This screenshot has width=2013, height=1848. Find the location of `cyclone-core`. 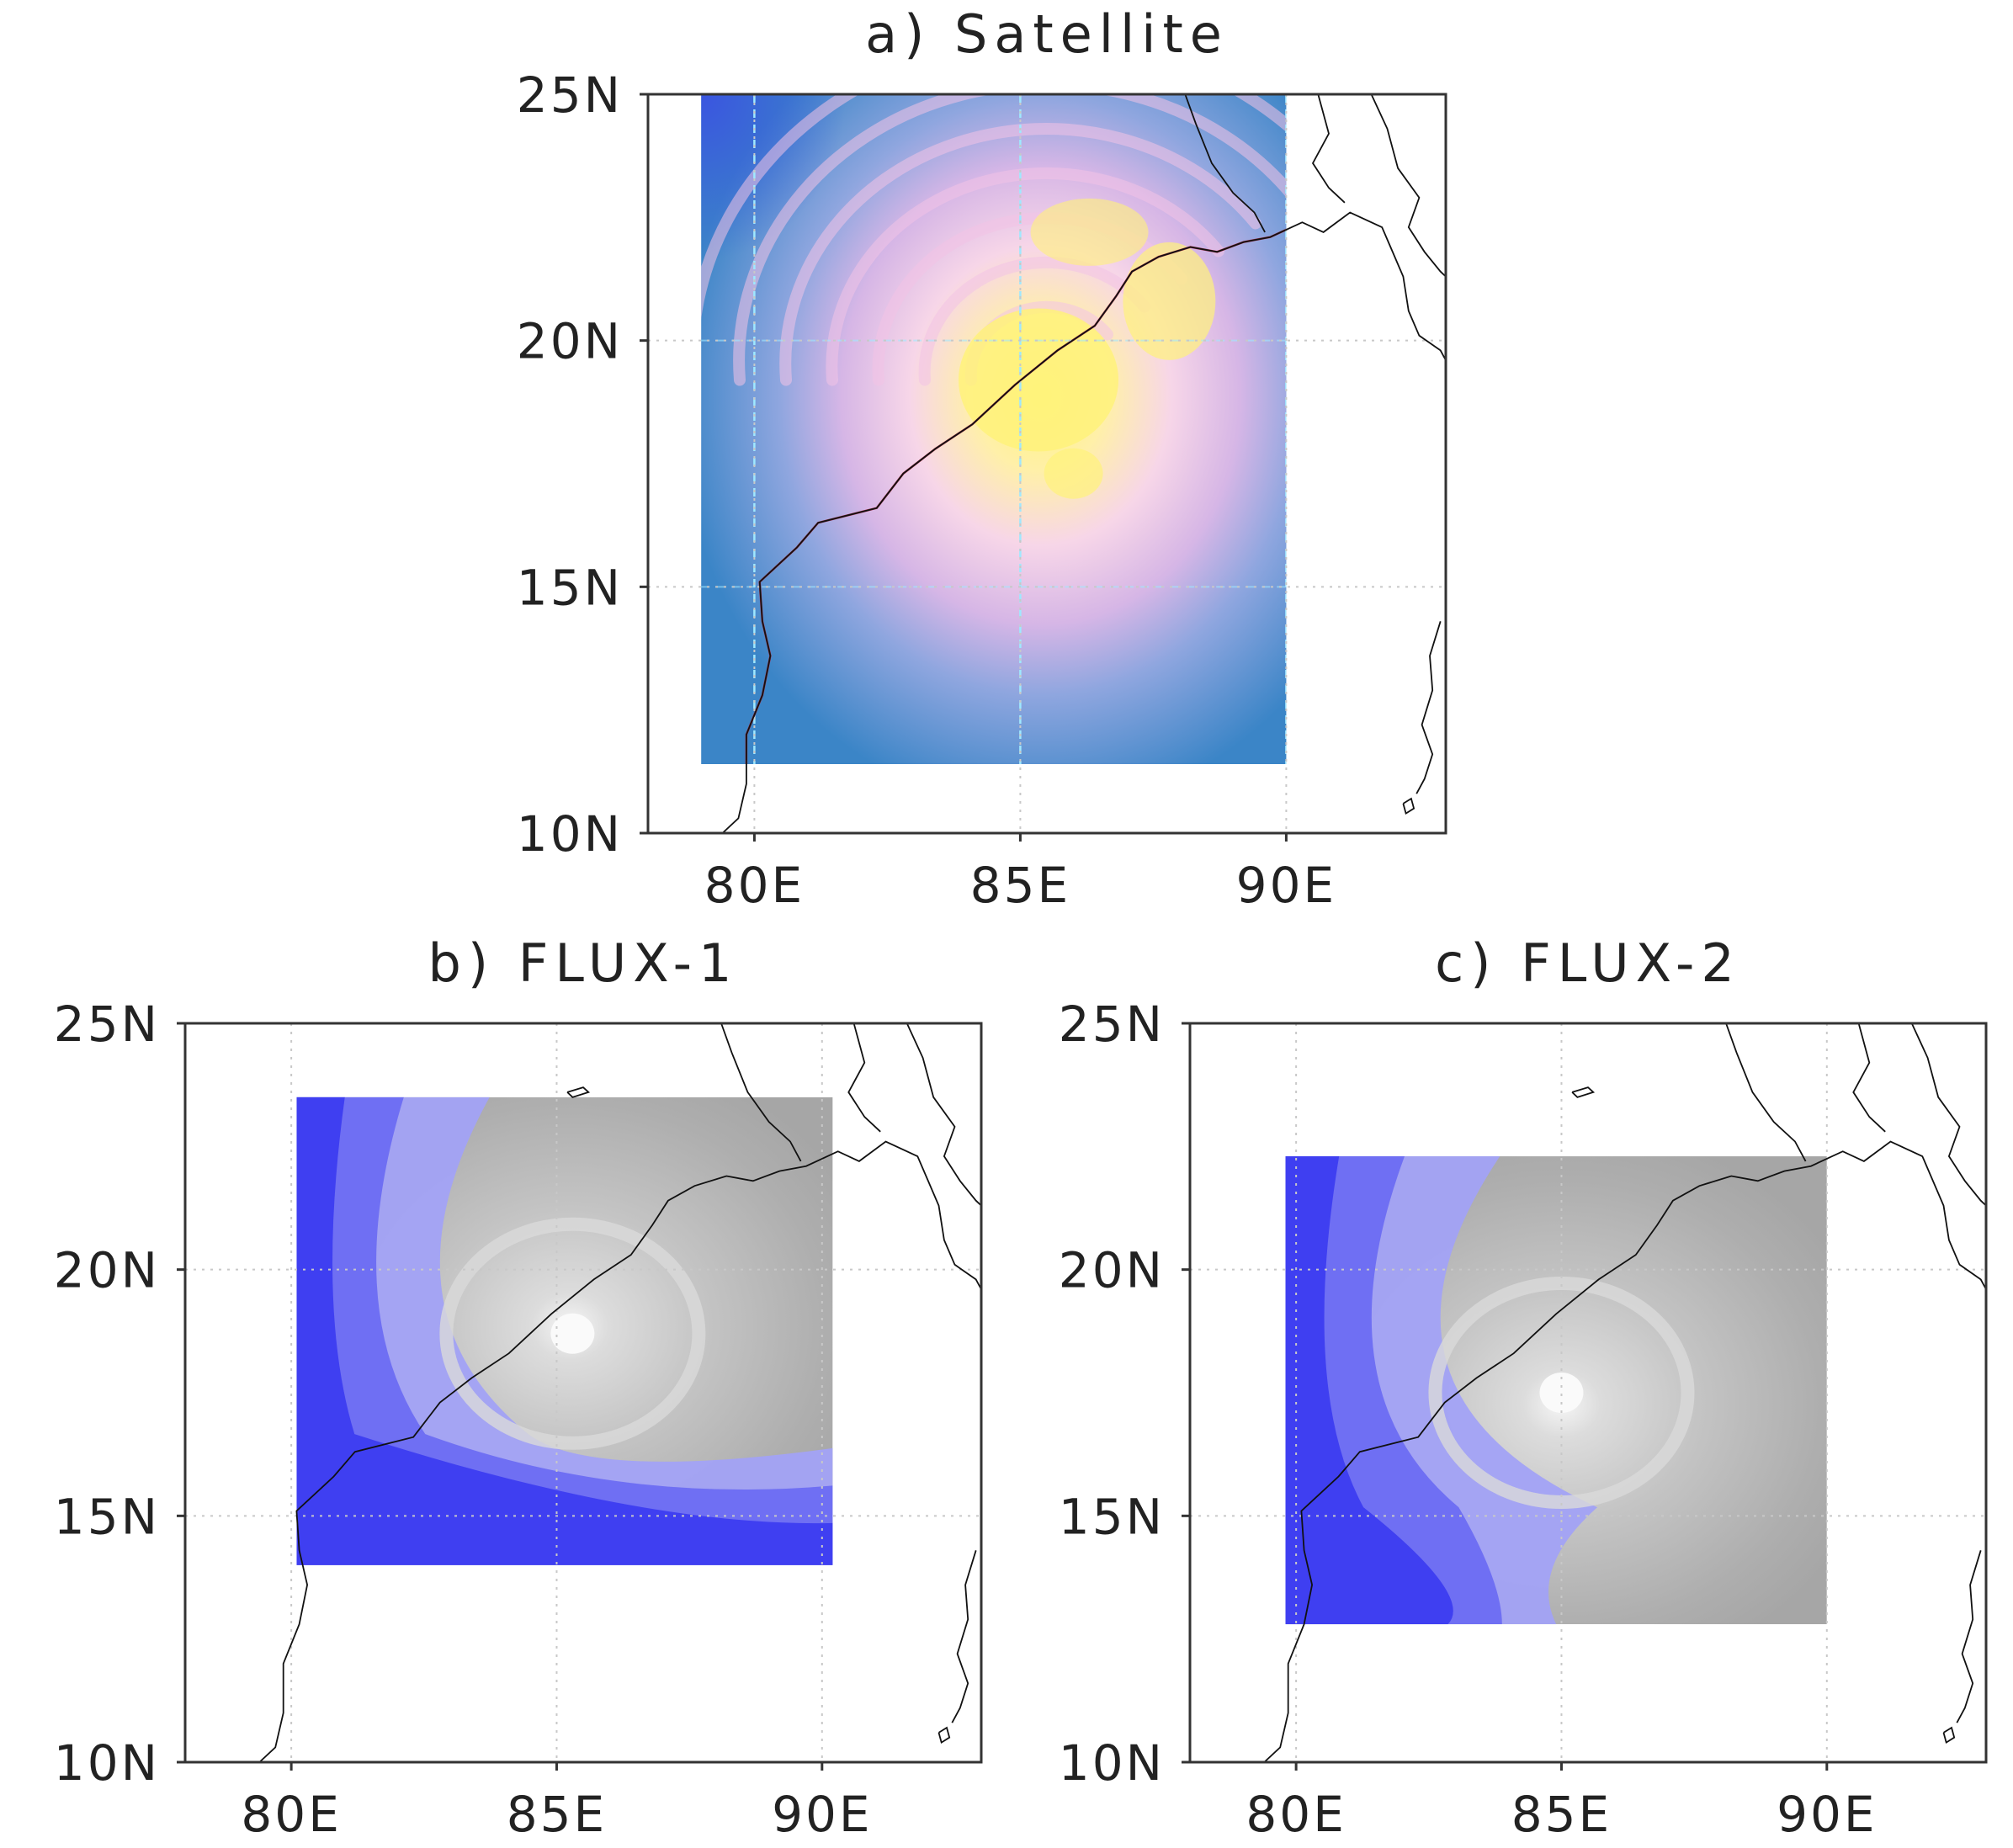

cyclone-core is located at coordinates (1038, 380).